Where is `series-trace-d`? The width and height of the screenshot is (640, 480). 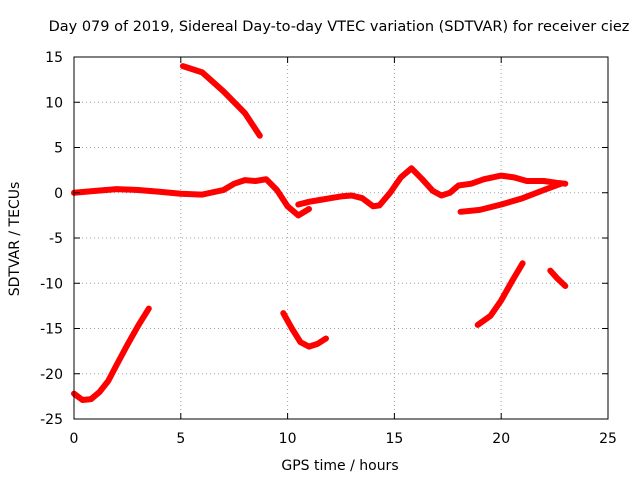
series-trace-d is located at coordinates (304, 330).